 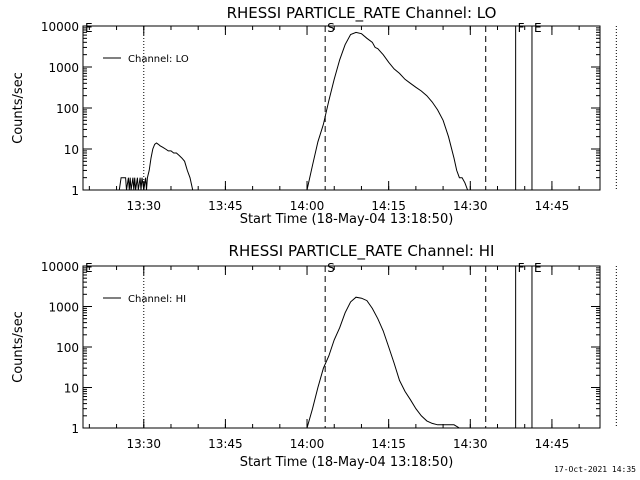 What do you see at coordinates (158, 59) in the screenshot?
I see `legend-label: Channel: LO` at bounding box center [158, 59].